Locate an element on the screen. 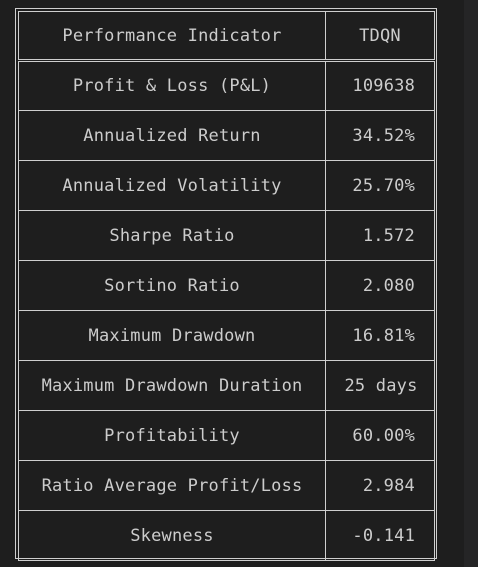 This screenshot has width=478, height=567. value-cell: 109638 is located at coordinates (380, 85).